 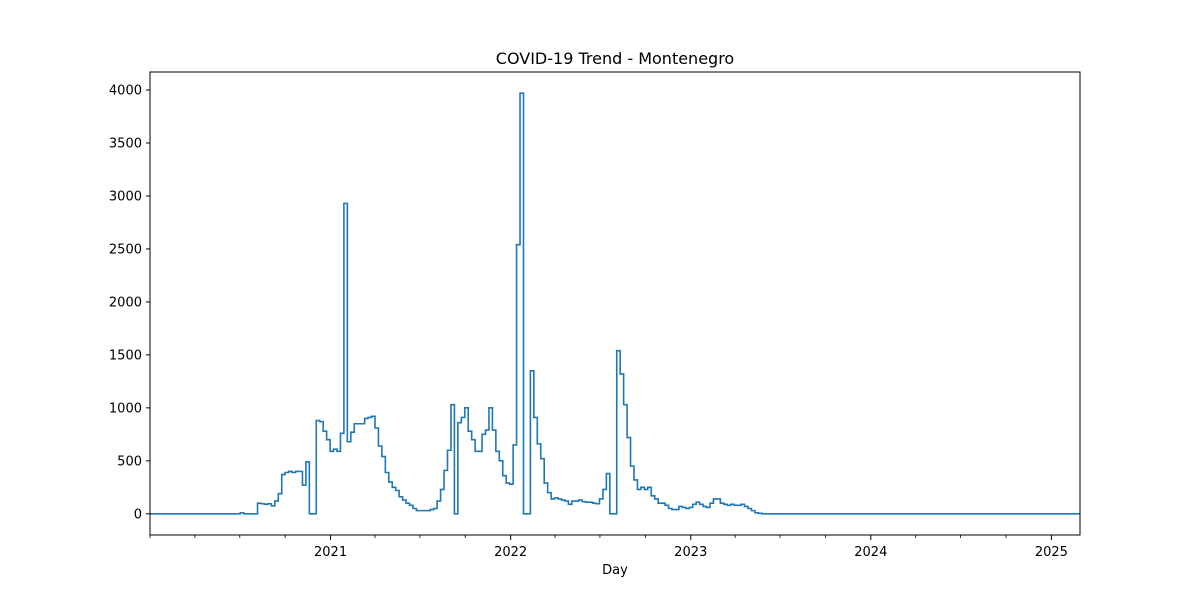 What do you see at coordinates (125, 196) in the screenshot?
I see `y-tick-label-3000: 3000` at bounding box center [125, 196].